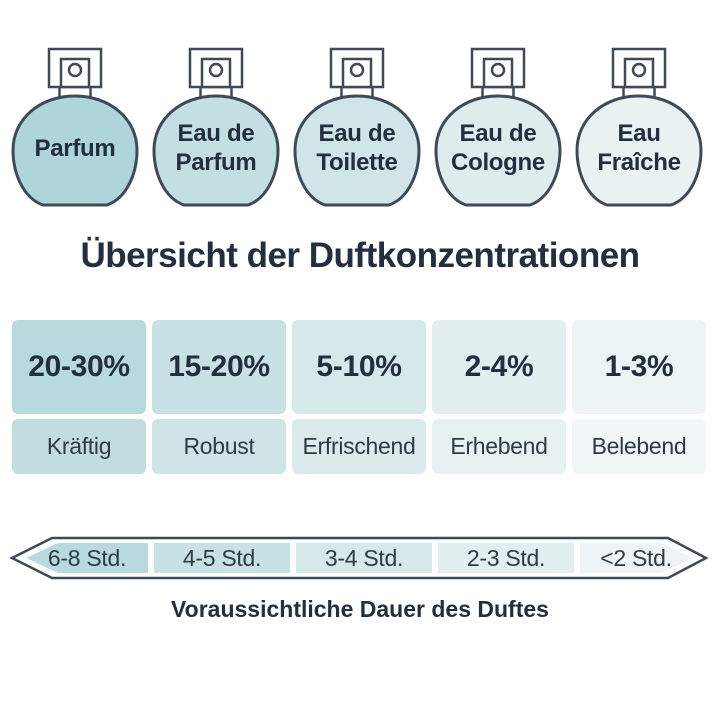  What do you see at coordinates (87, 558) in the screenshot?
I see `duration-label: 6-8 Std.` at bounding box center [87, 558].